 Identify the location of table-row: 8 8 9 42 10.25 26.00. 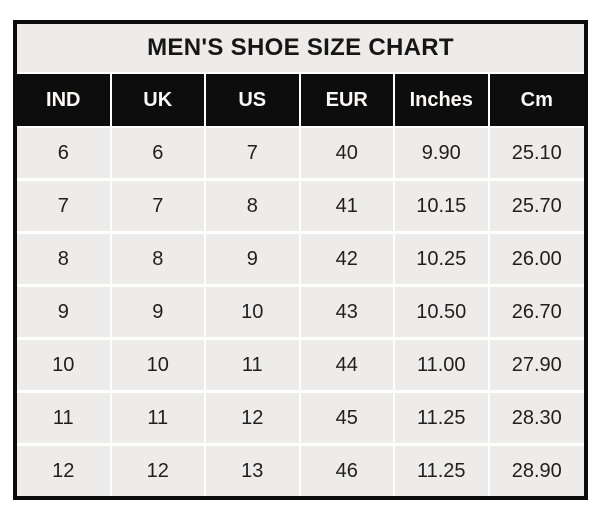
(300, 260).